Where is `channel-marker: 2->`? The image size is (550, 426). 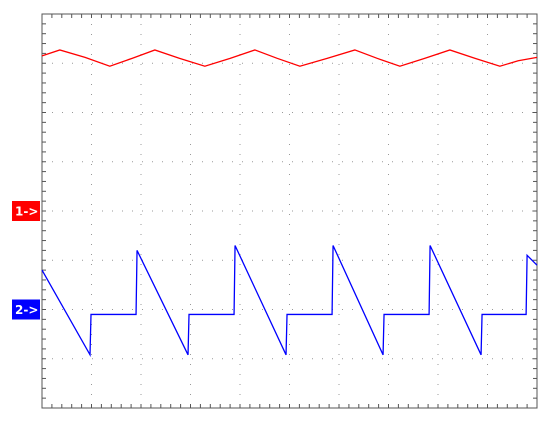 channel-marker: 2-> is located at coordinates (26, 309).